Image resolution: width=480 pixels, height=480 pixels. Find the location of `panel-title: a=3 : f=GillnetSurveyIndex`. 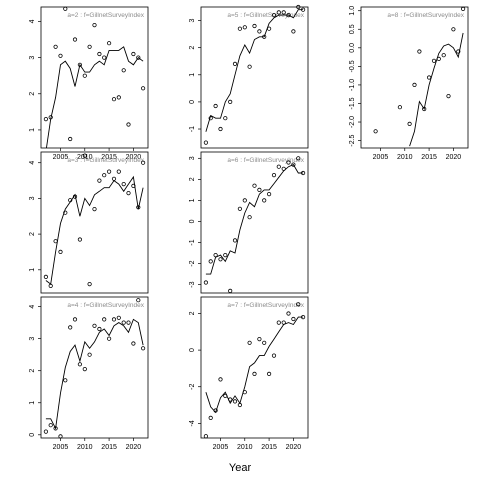

panel-title: a=3 : f=GillnetSurveyIndex is located at coordinates (105, 160).